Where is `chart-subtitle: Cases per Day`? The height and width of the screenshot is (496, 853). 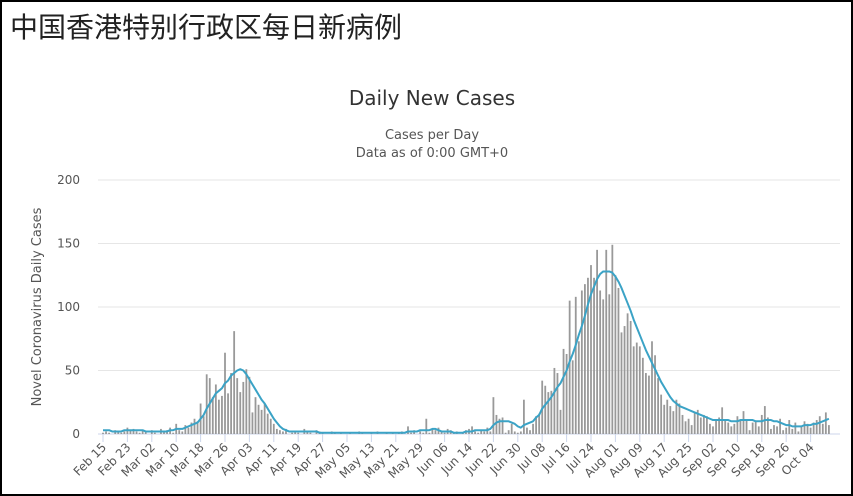 chart-subtitle: Cases per Day is located at coordinates (432, 135).